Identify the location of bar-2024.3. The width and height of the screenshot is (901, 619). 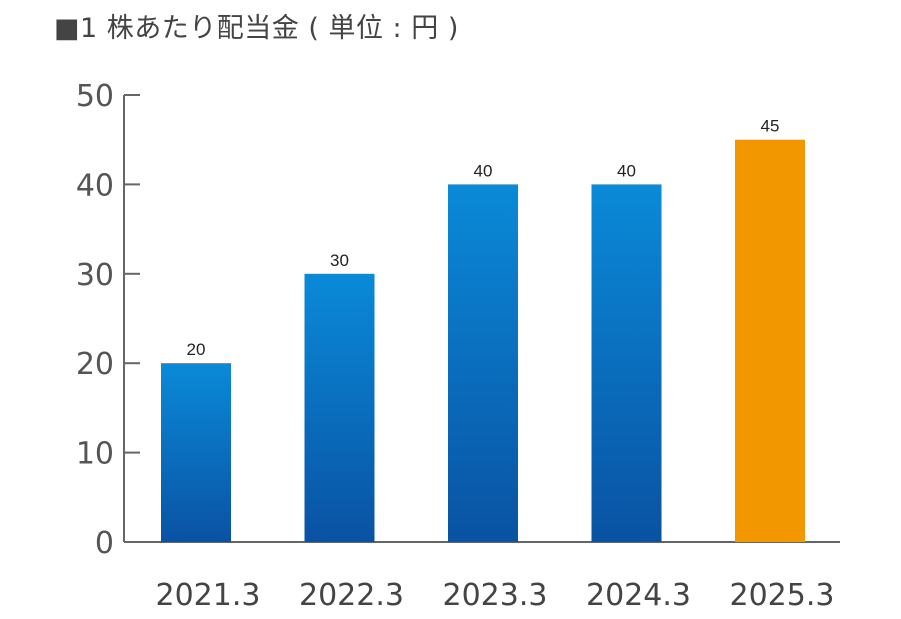
(626, 363).